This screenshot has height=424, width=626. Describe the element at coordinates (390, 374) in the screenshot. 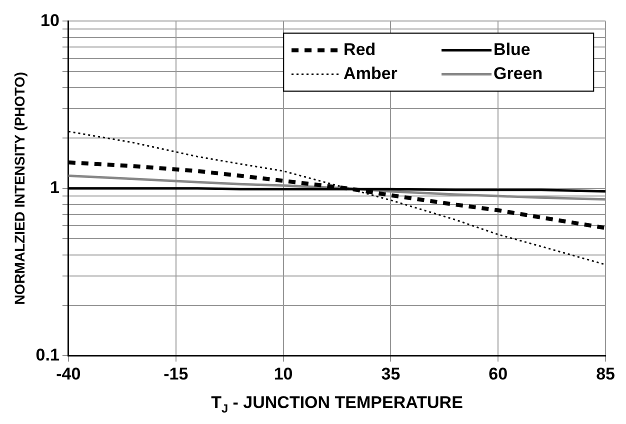

I see `x-tick-label: 35` at that location.